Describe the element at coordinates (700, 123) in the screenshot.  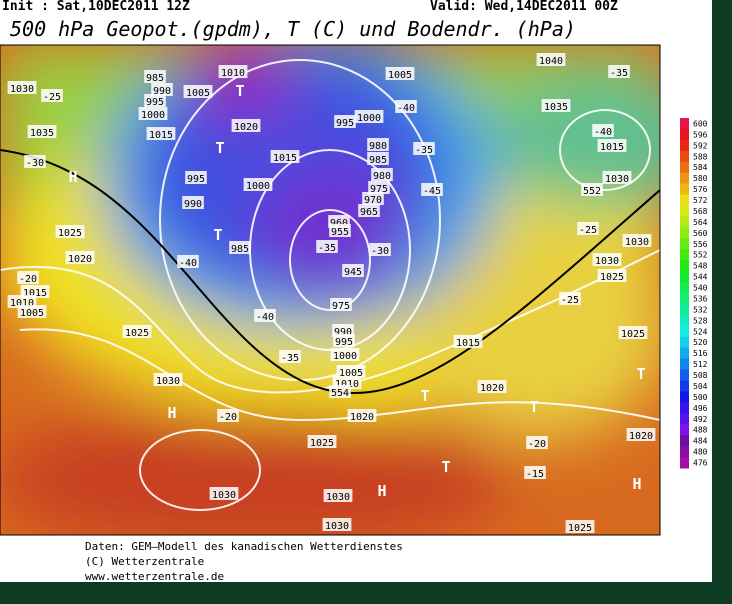
I see `colorbar-label: 600` at that location.